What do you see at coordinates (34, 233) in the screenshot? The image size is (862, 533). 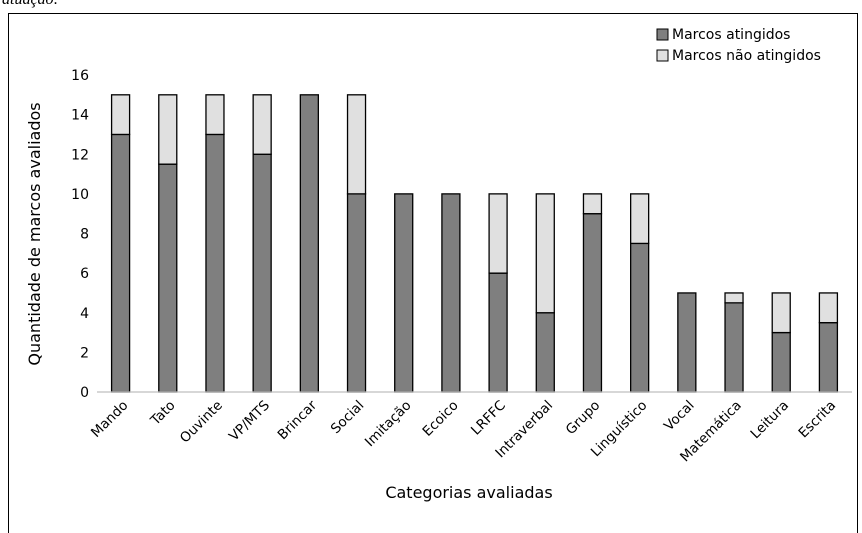 I see `y-axis-title: Quantidade de marcos avaliados` at bounding box center [34, 233].